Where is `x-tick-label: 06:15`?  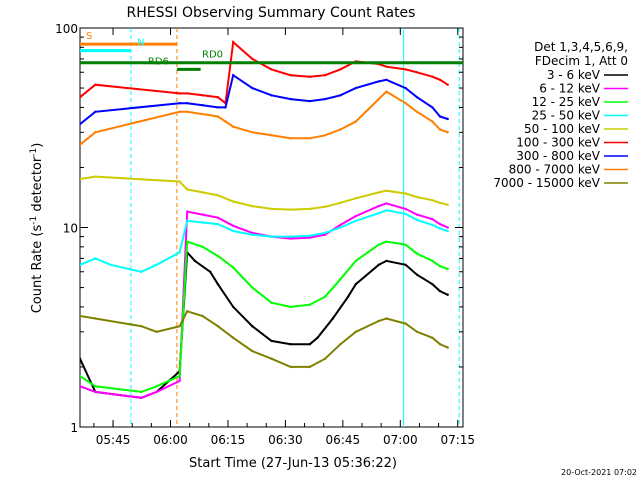 x-tick-label: 06:15 is located at coordinates (228, 440).